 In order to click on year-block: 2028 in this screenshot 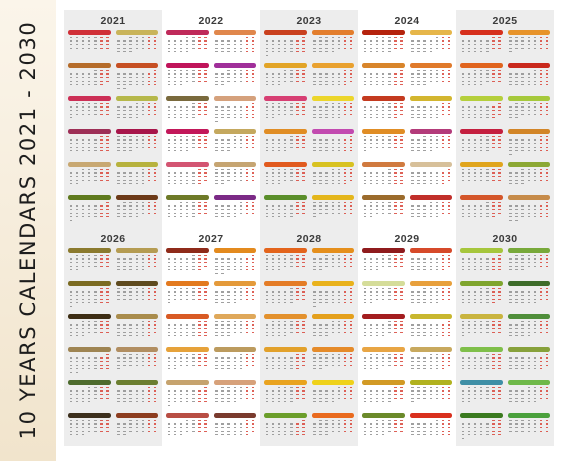, I will do `click(309, 337)`.